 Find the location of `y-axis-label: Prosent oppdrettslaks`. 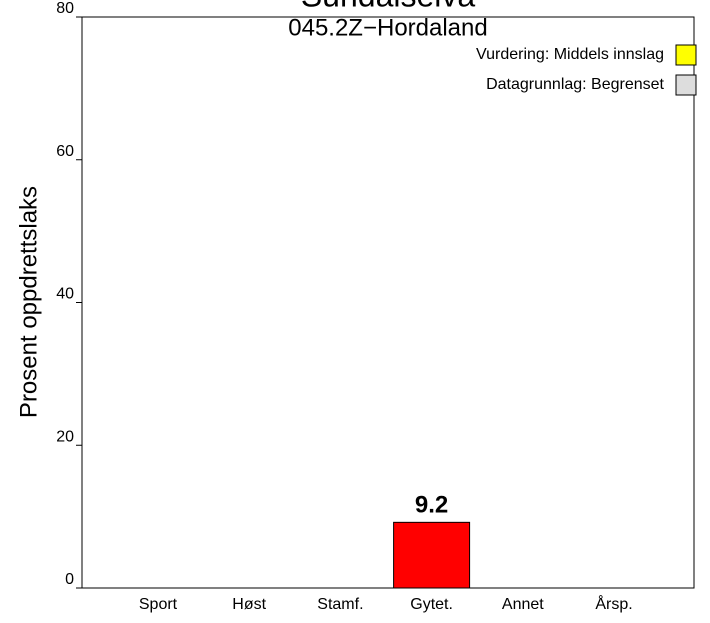

y-axis-label: Prosent oppdrettslaks is located at coordinates (28, 302).